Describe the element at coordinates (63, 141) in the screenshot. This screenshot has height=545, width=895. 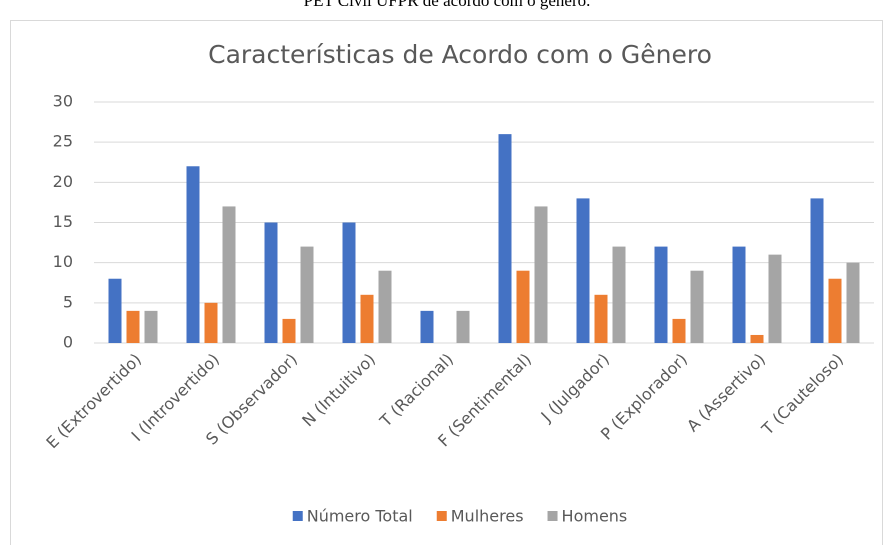
I see `y-tick-label: 25` at that location.